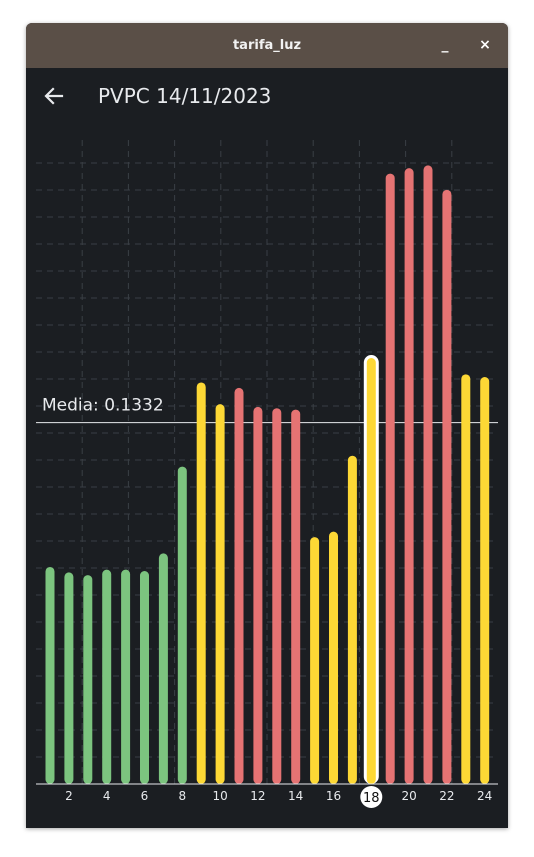 This screenshot has width=534, height=857. What do you see at coordinates (408, 796) in the screenshot?
I see `x-tick-label: 20` at bounding box center [408, 796].